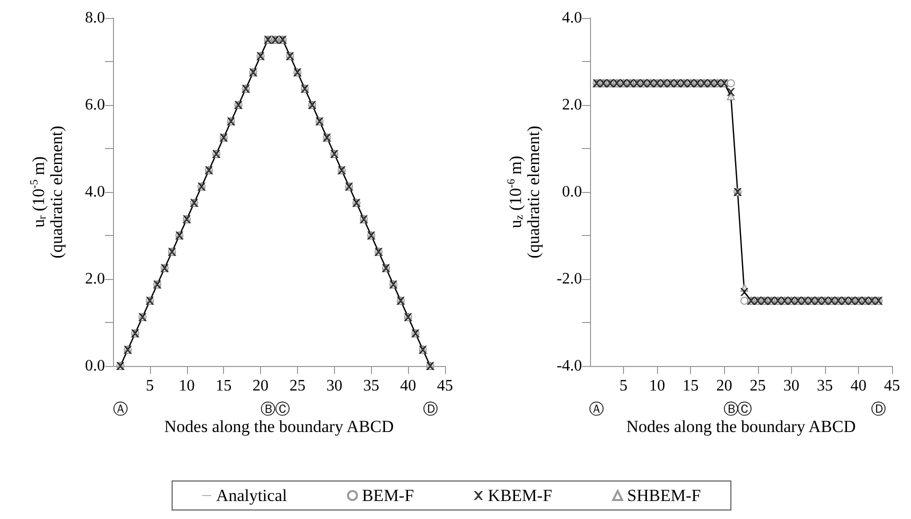 Image resolution: width=911 pixels, height=519 pixels. I want to click on legend-label: KBEM-F, so click(520, 495).